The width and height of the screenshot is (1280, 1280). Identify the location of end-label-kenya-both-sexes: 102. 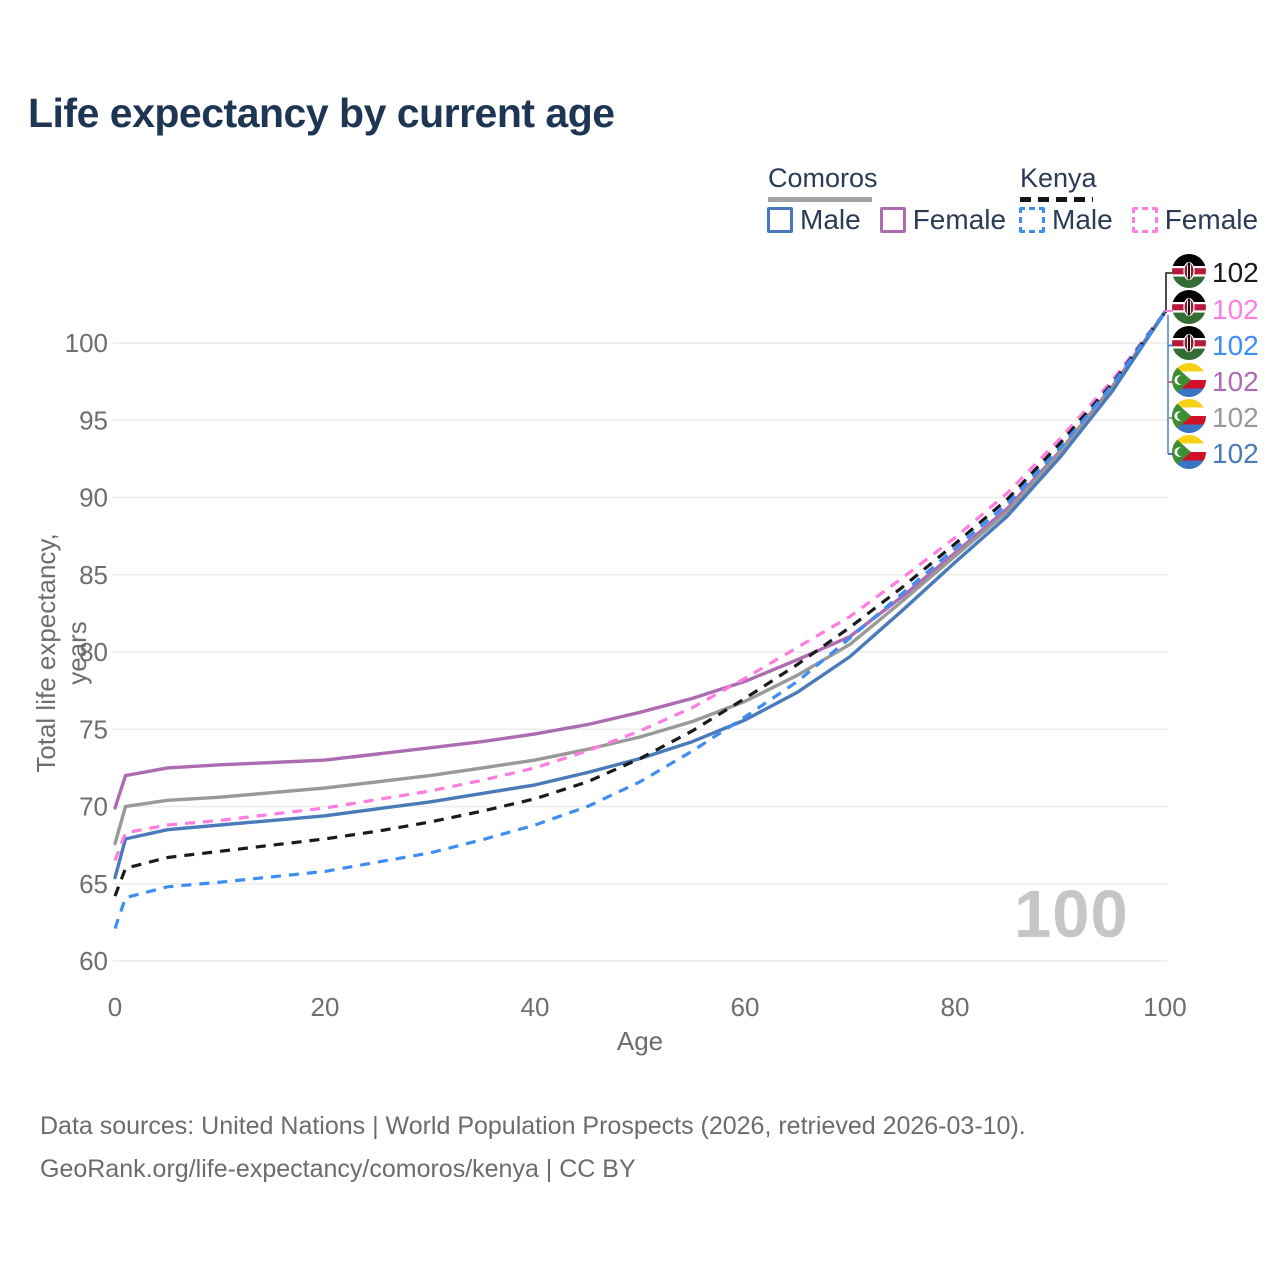
(1215, 273).